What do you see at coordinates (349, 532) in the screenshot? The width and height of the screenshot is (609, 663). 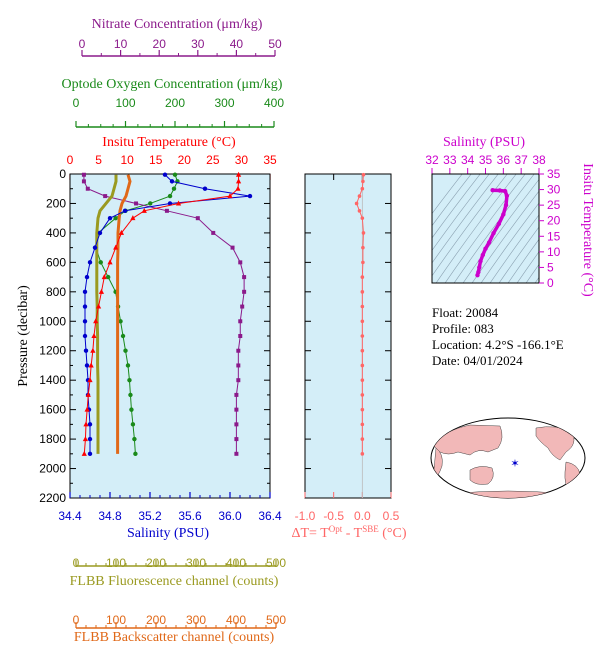 I see `delta-t-axis-title: ΔT= TOpt - TSBE (°C)` at bounding box center [349, 532].